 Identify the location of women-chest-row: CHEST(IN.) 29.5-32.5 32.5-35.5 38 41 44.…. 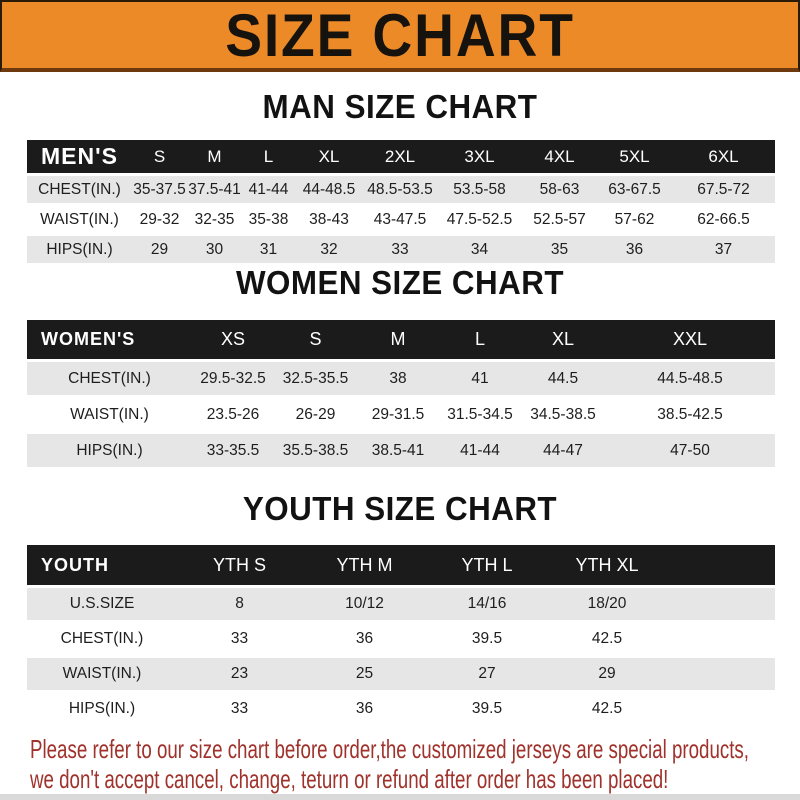
(401, 378).